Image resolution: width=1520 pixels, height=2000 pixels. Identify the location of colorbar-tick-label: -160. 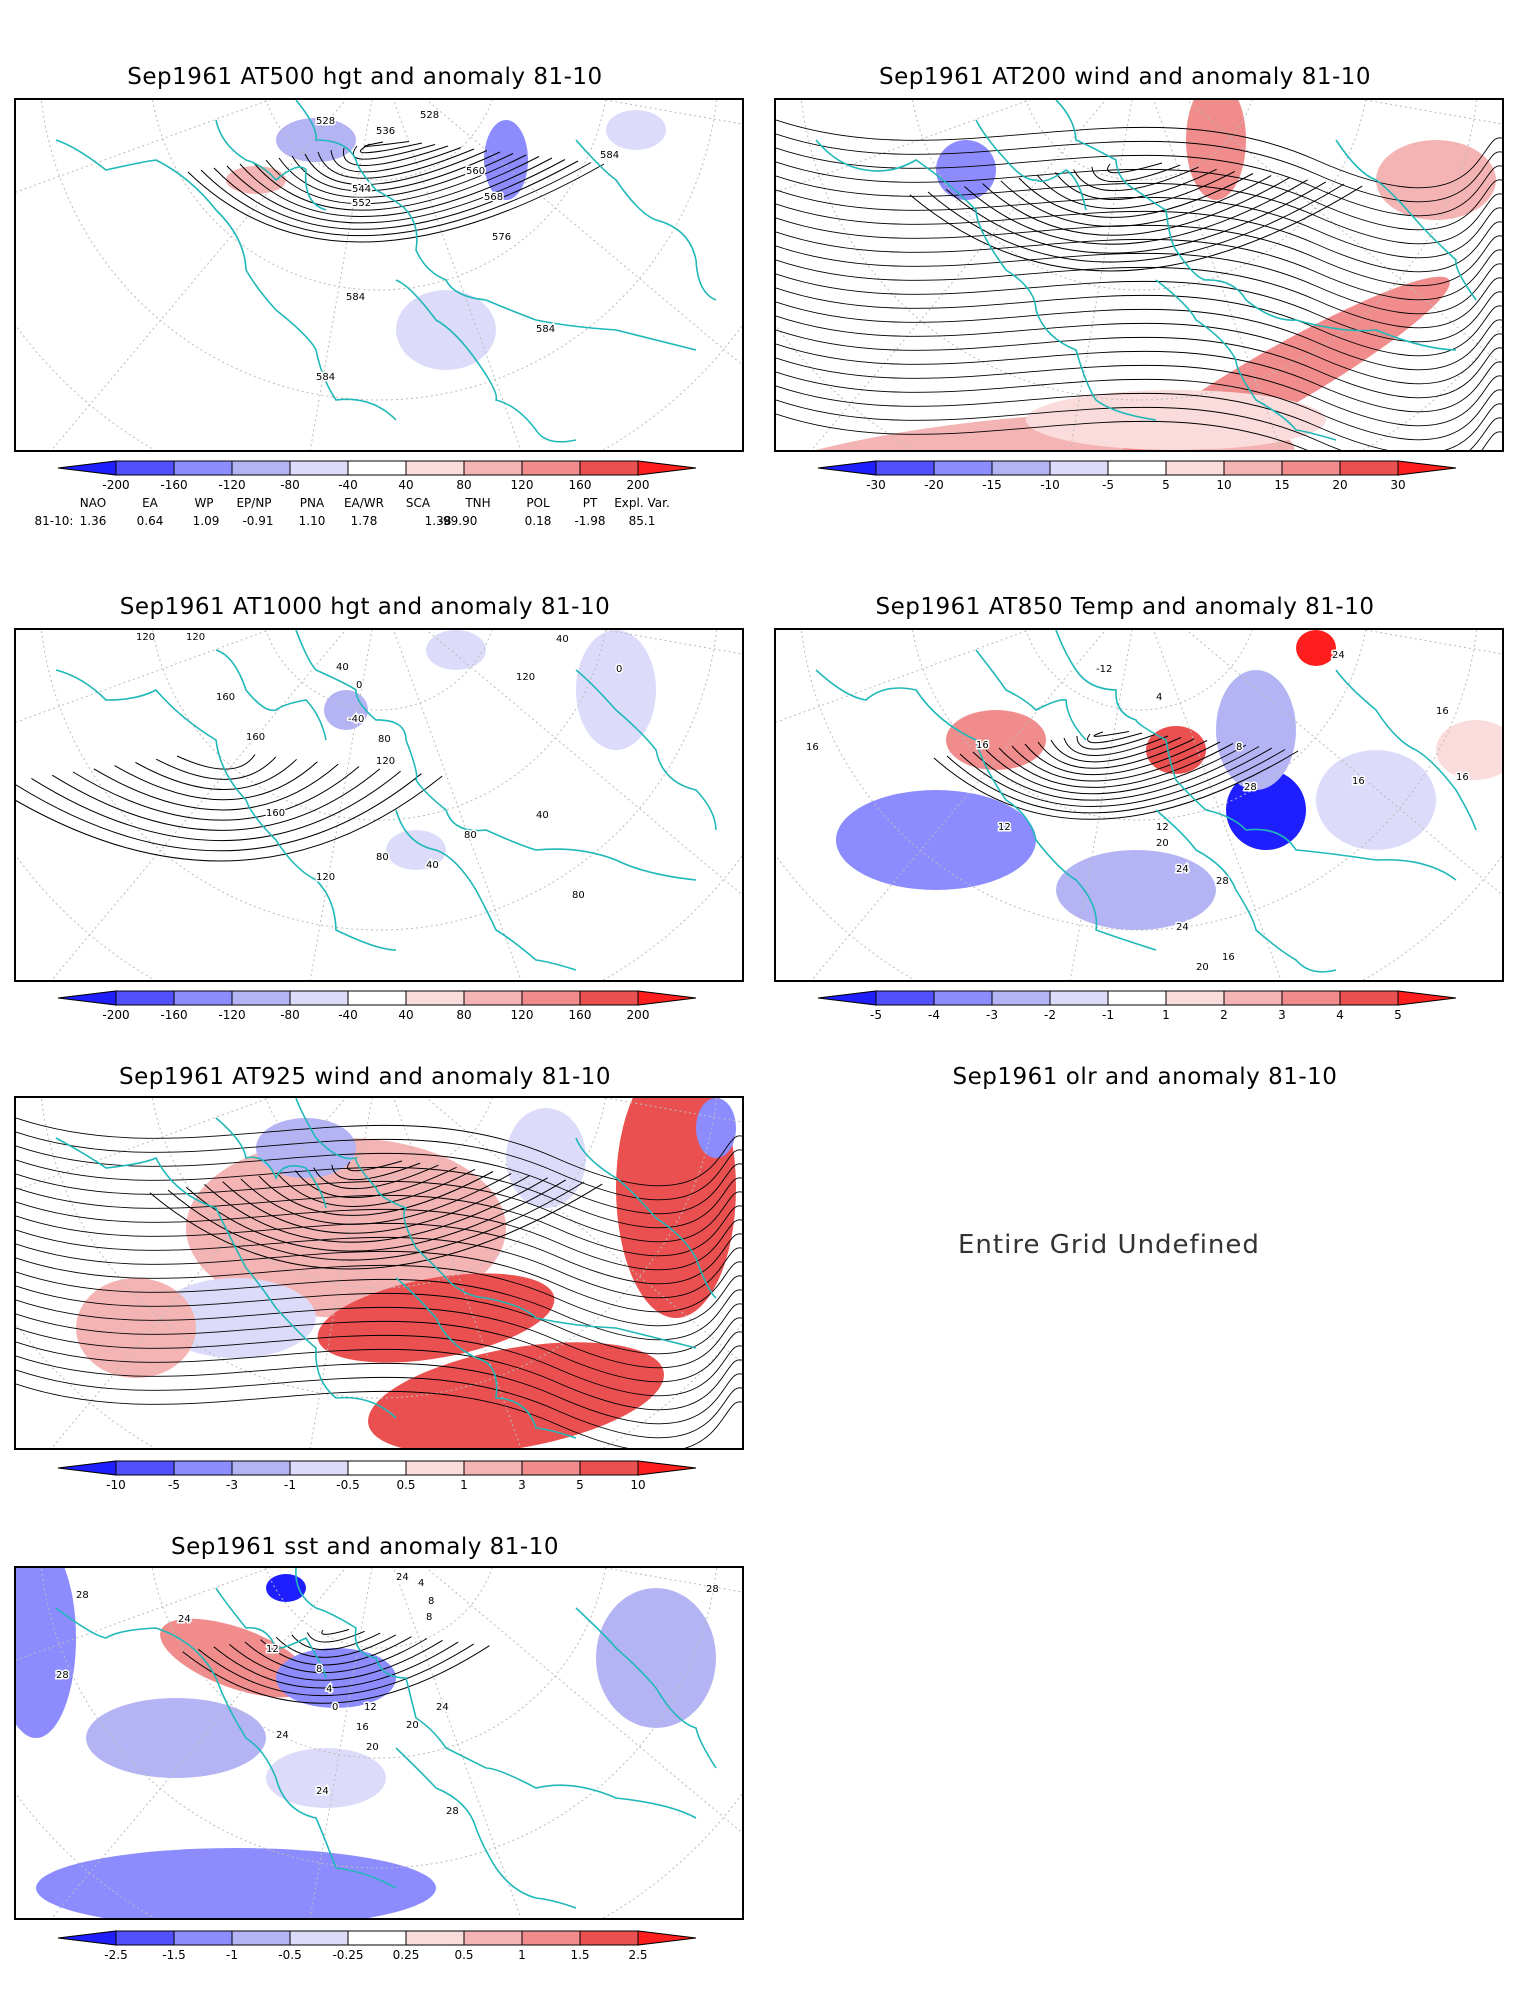
(174, 485).